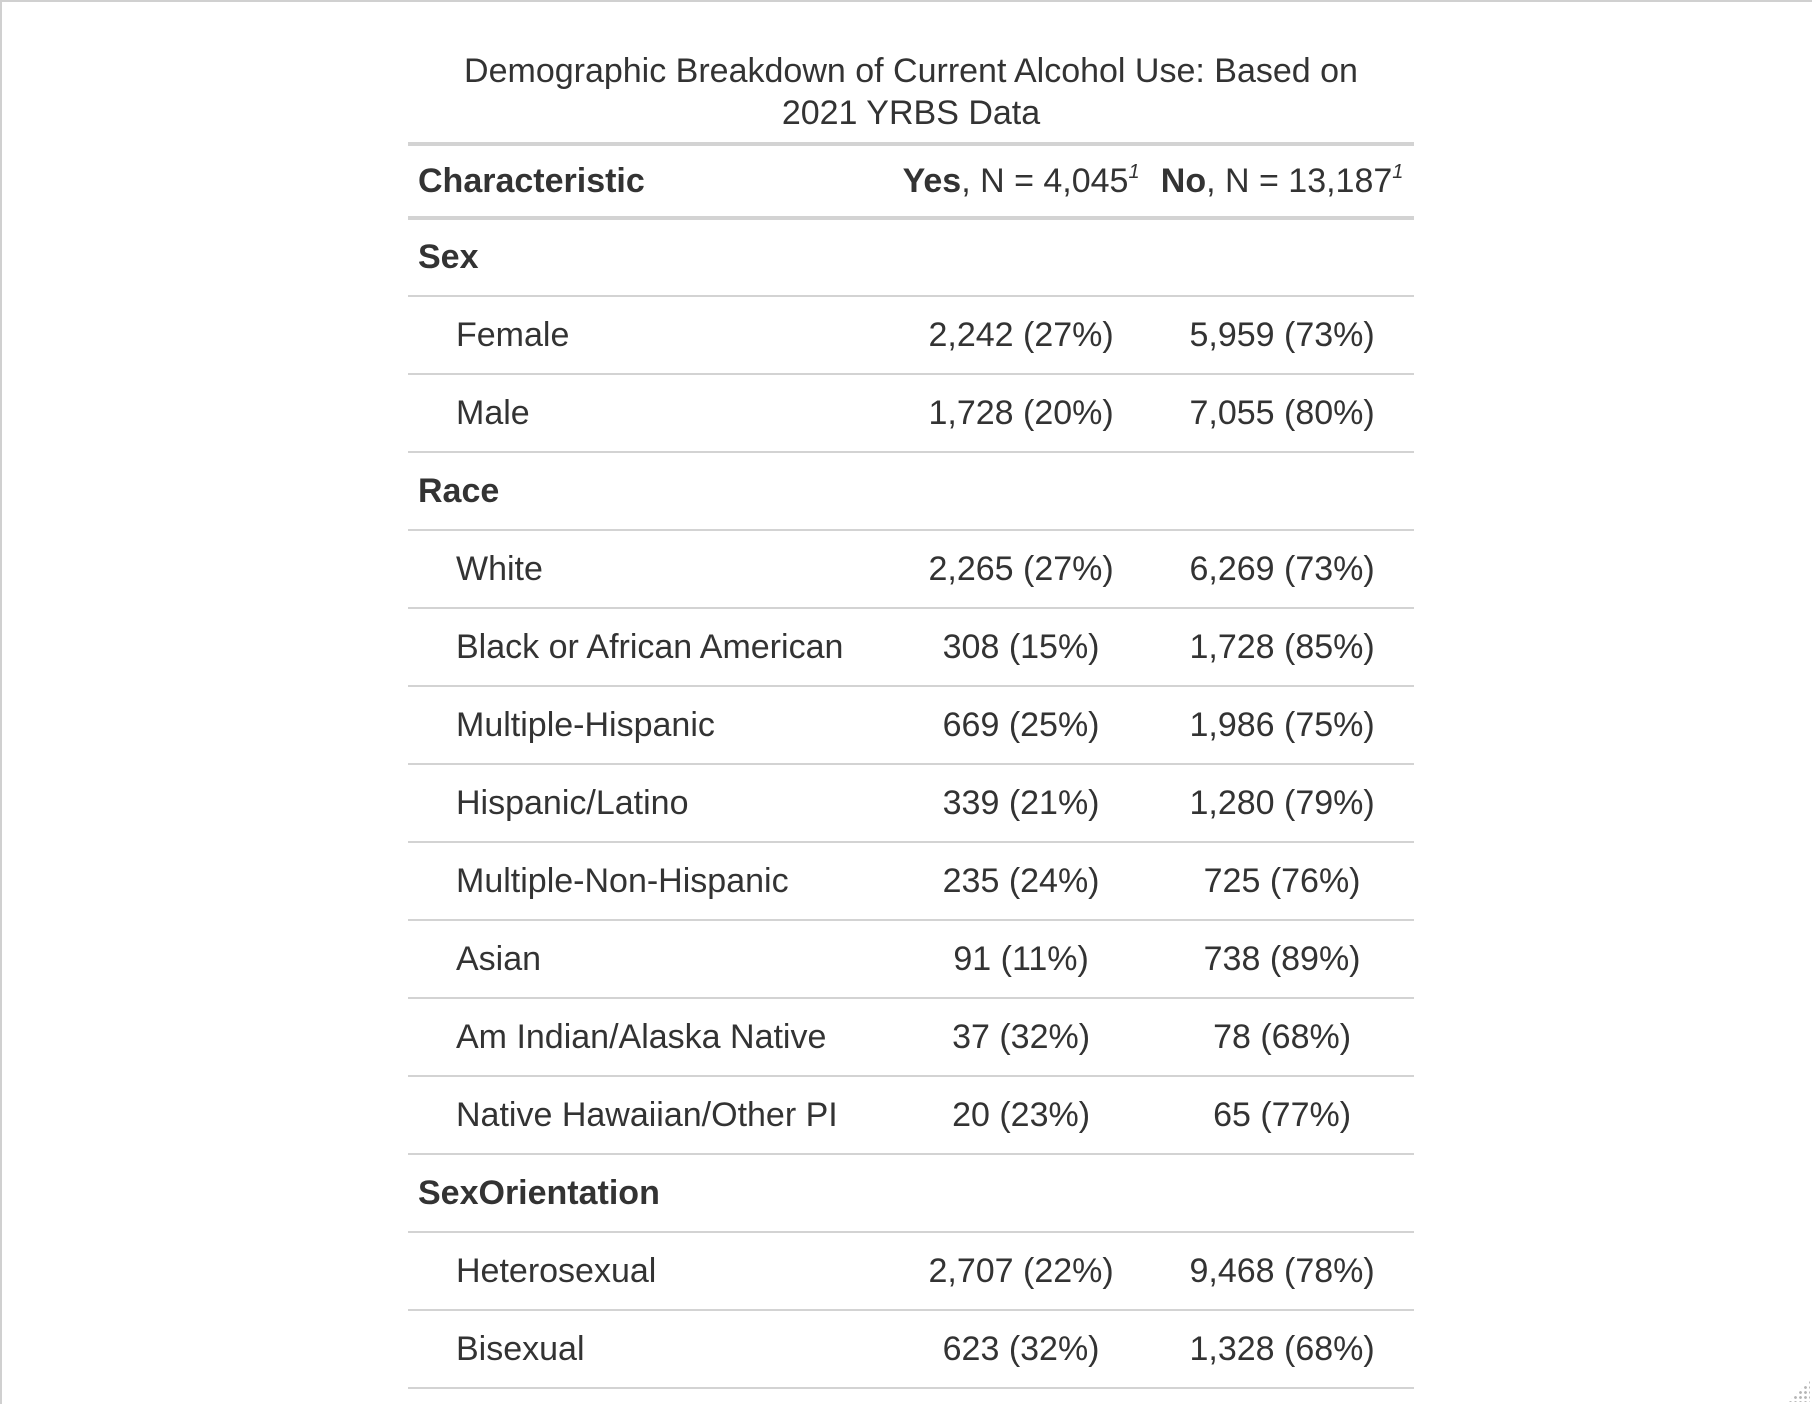 The image size is (1814, 1404). Describe the element at coordinates (1134, 172) in the screenshot. I see `header-yes-footnote-mark: 1` at that location.